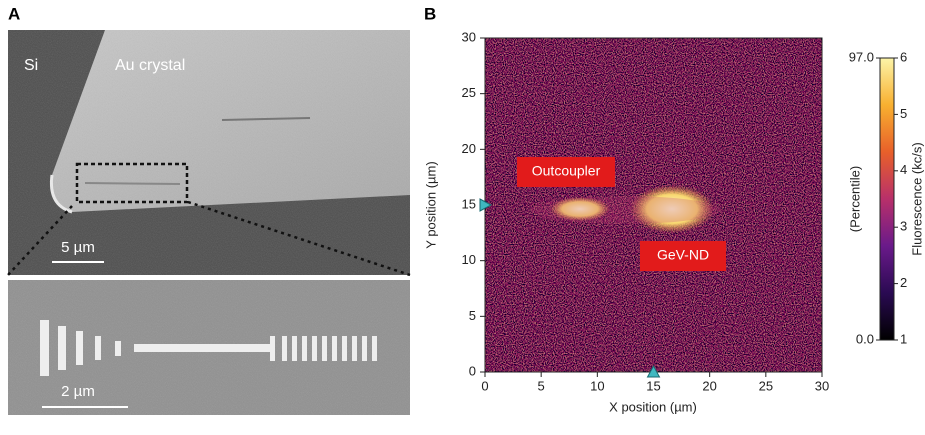 The width and height of the screenshot is (925, 435). I want to click on annotation: Outcoupler, so click(566, 172).